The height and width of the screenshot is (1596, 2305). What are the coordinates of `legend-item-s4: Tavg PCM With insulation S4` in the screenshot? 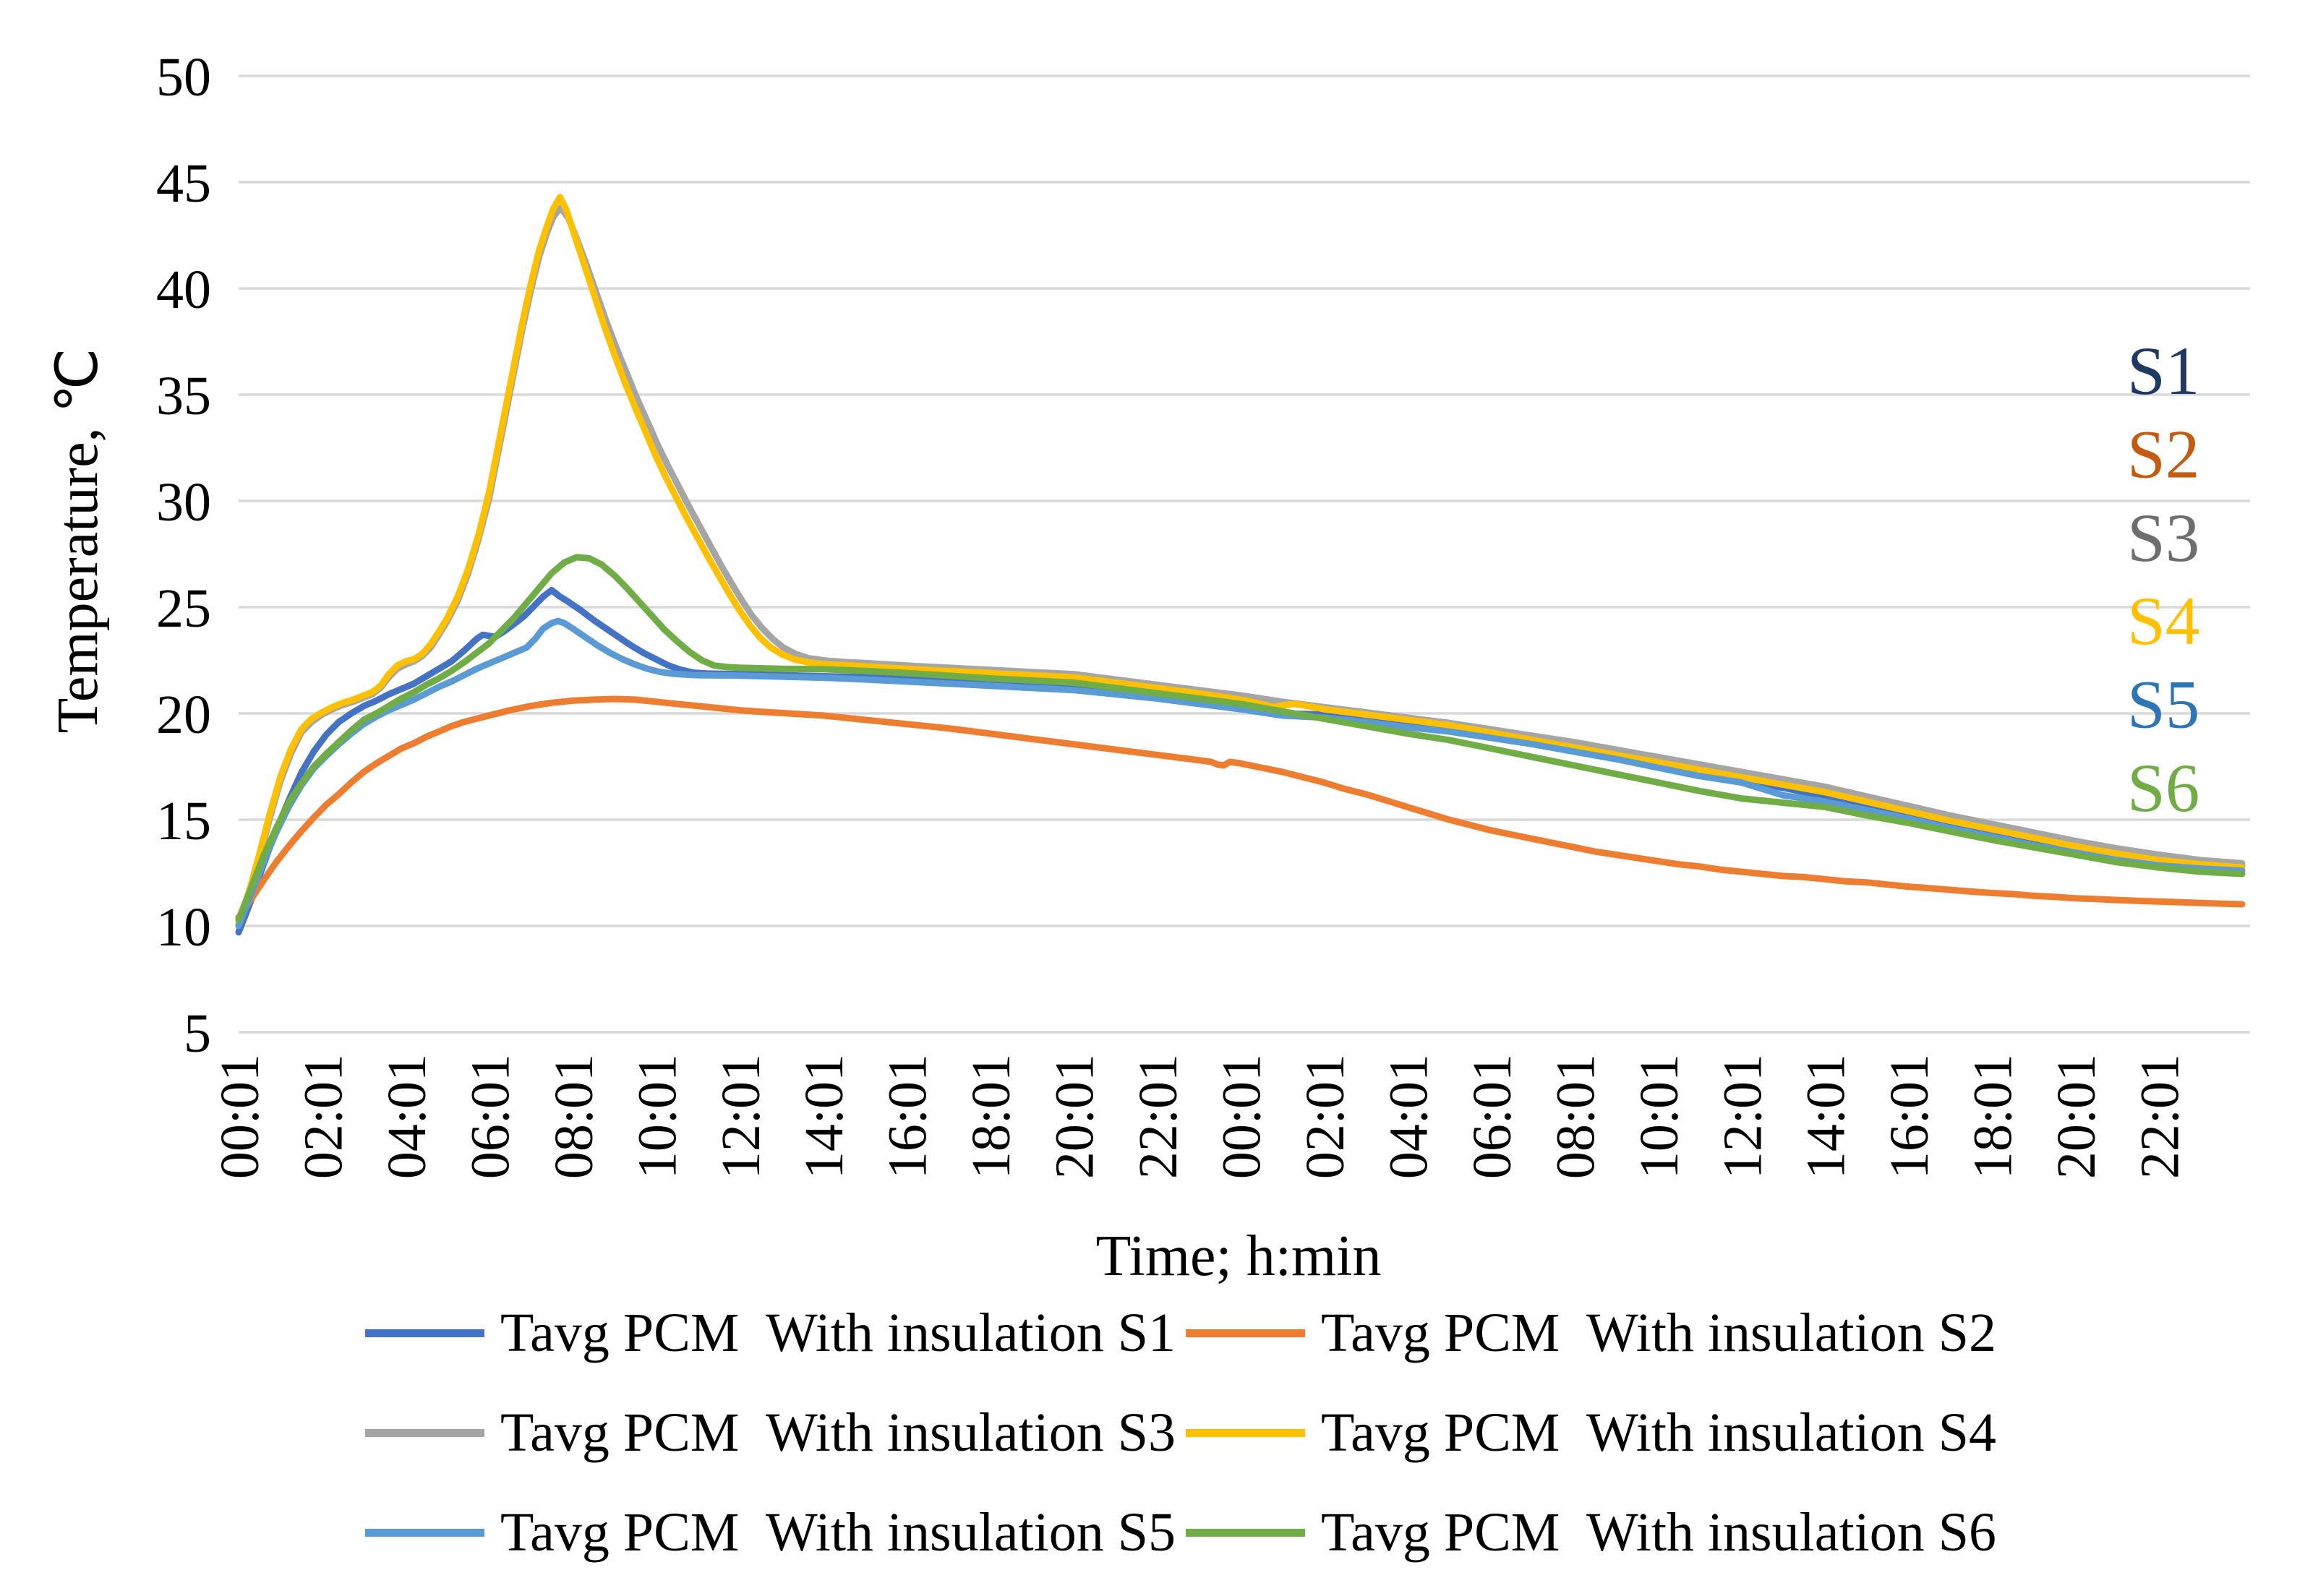 It's located at (1591, 1432).